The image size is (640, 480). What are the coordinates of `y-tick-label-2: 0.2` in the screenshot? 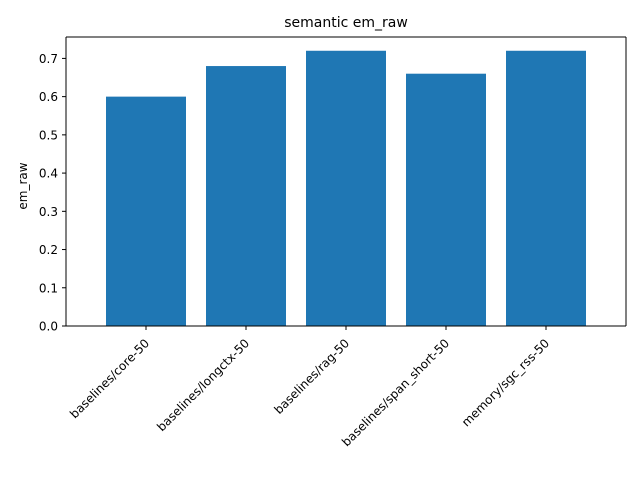 It's located at (48, 250).